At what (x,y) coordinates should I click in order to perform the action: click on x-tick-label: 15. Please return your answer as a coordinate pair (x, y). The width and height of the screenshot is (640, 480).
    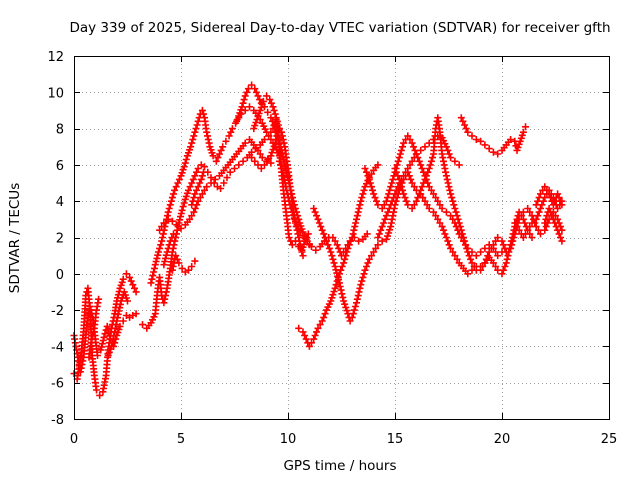
    Looking at the image, I should click on (395, 439).